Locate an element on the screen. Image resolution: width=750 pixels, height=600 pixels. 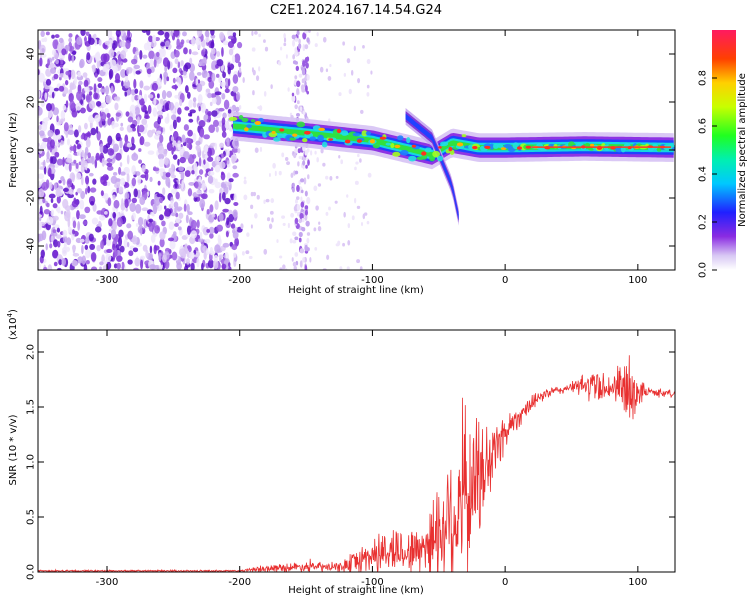
colorbar-tick-label: 0.6 is located at coordinates (703, 126).